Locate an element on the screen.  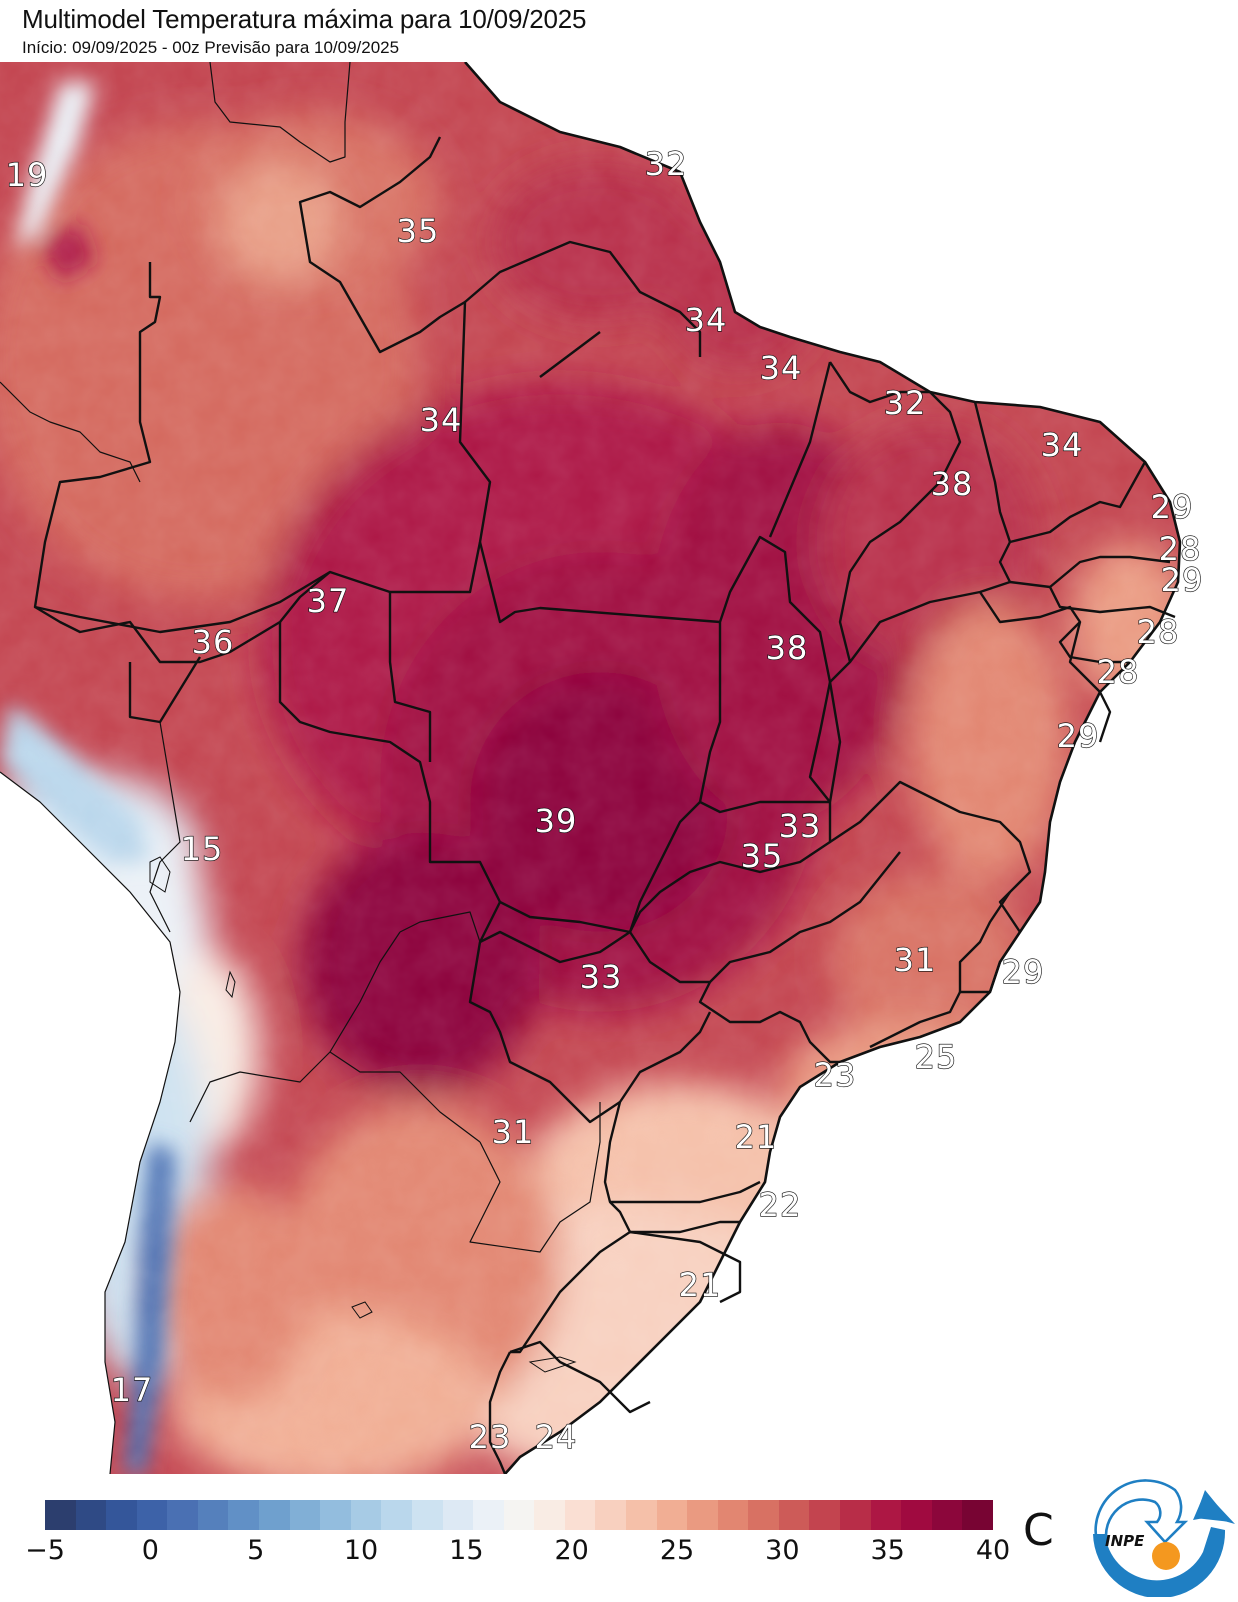
colorbar-tick-label: 5 is located at coordinates (256, 1550).